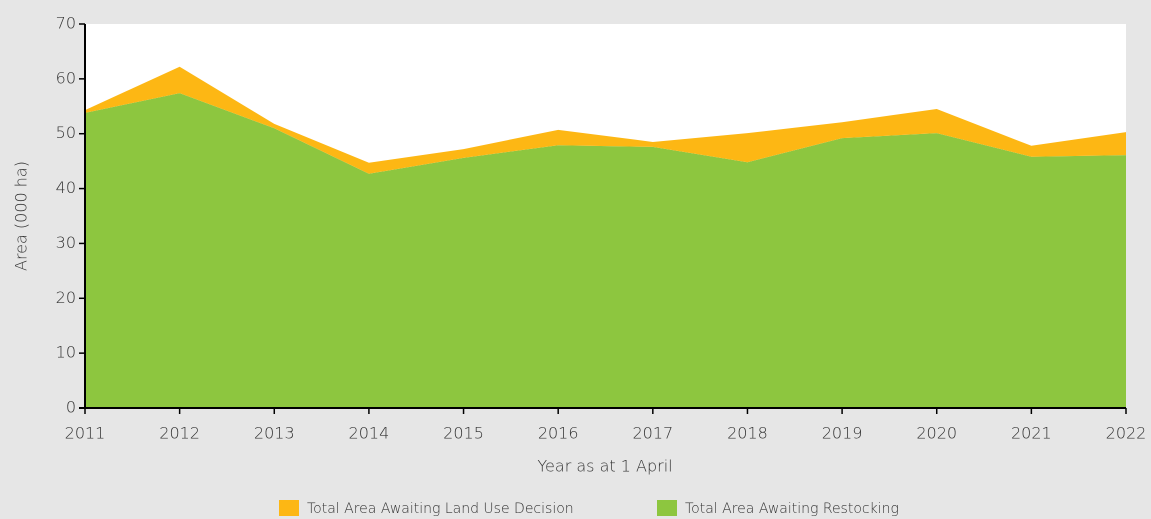 Image resolution: width=1151 pixels, height=519 pixels. Describe the element at coordinates (652, 433) in the screenshot. I see `x-tick-label: 2017` at that location.